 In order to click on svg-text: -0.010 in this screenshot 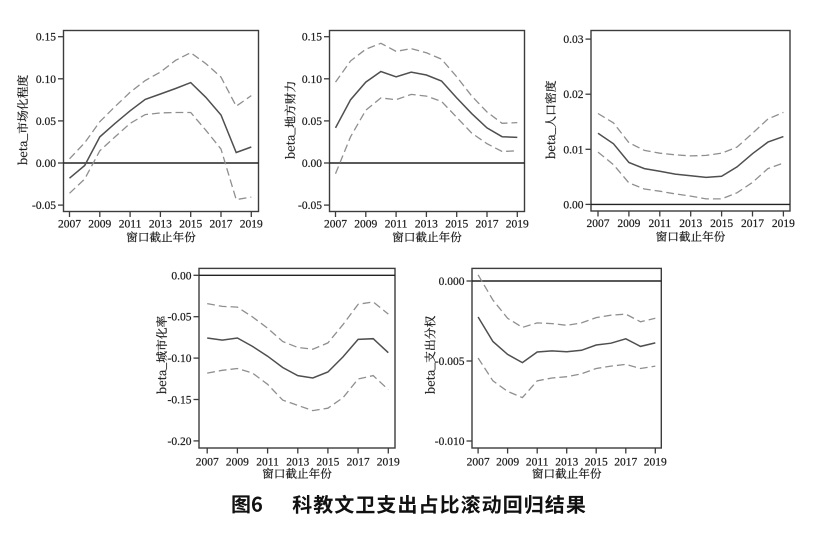, I will do `click(450, 442)`.